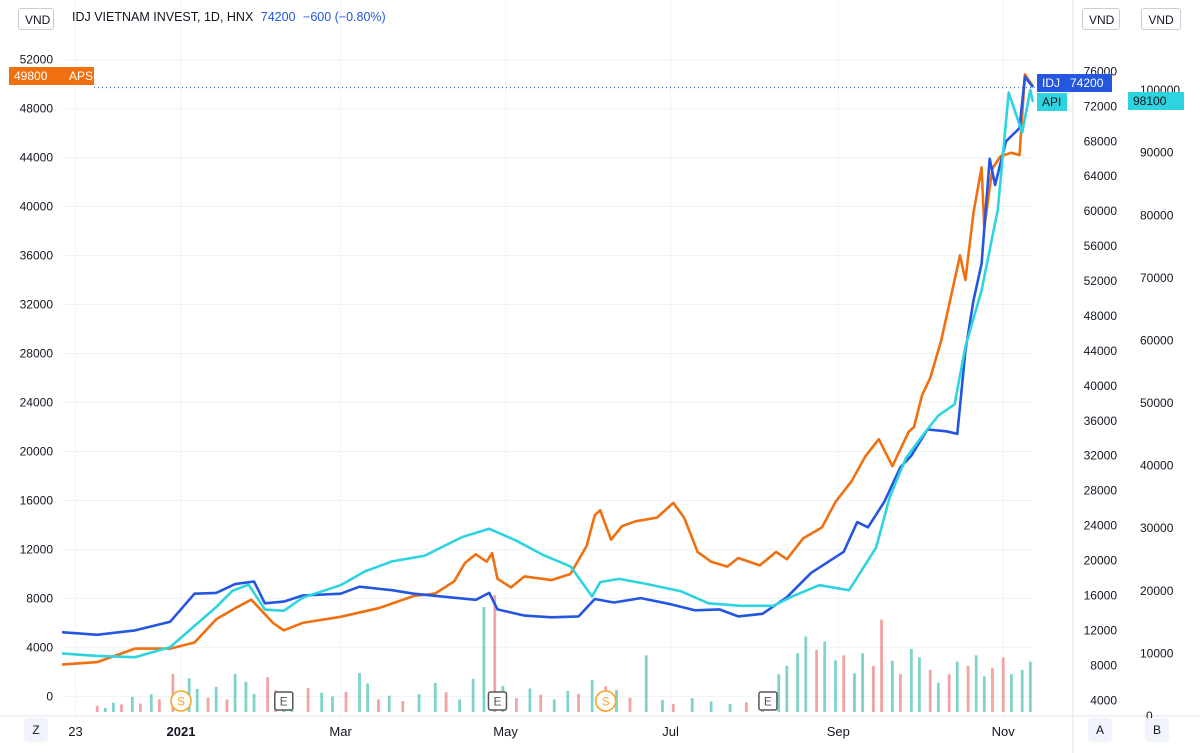  Describe the element at coordinates (1101, 456) in the screenshot. I see `middle-tick-label: 32000` at that location.